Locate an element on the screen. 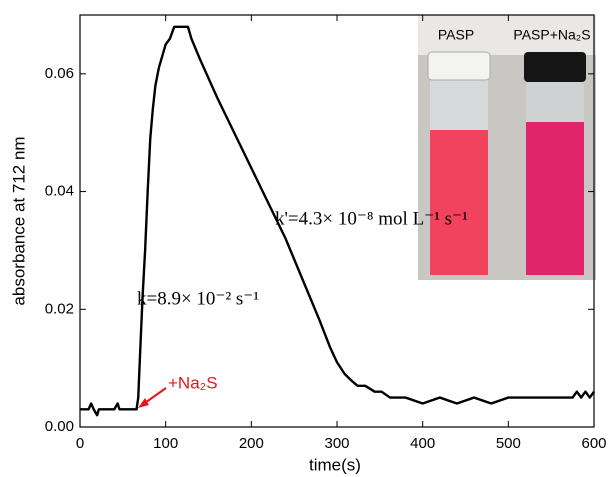  photo-top is located at coordinates (507, 35).